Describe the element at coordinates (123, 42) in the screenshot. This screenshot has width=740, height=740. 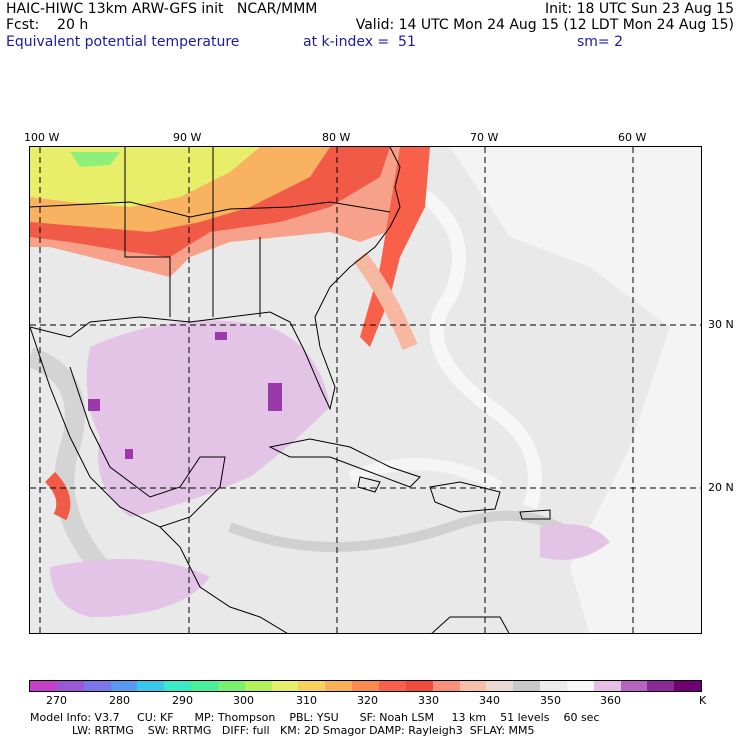
I see `field-name: Equivalent potential temperature` at that location.